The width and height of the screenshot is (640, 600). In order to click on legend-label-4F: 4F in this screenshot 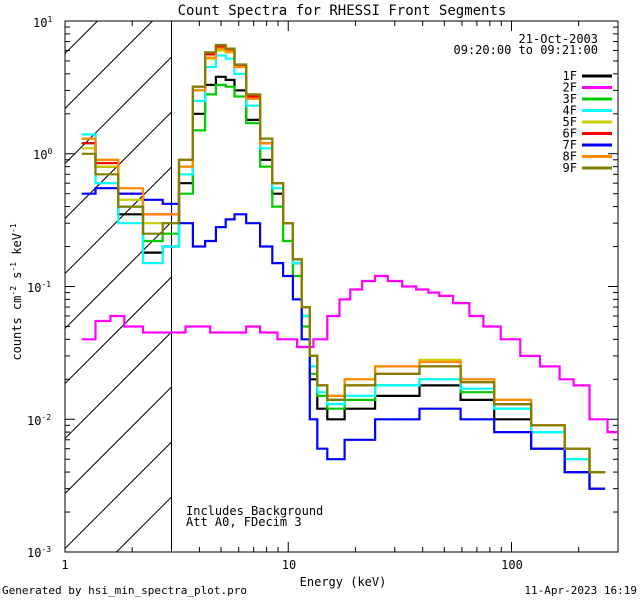, I will do `click(570, 111)`.